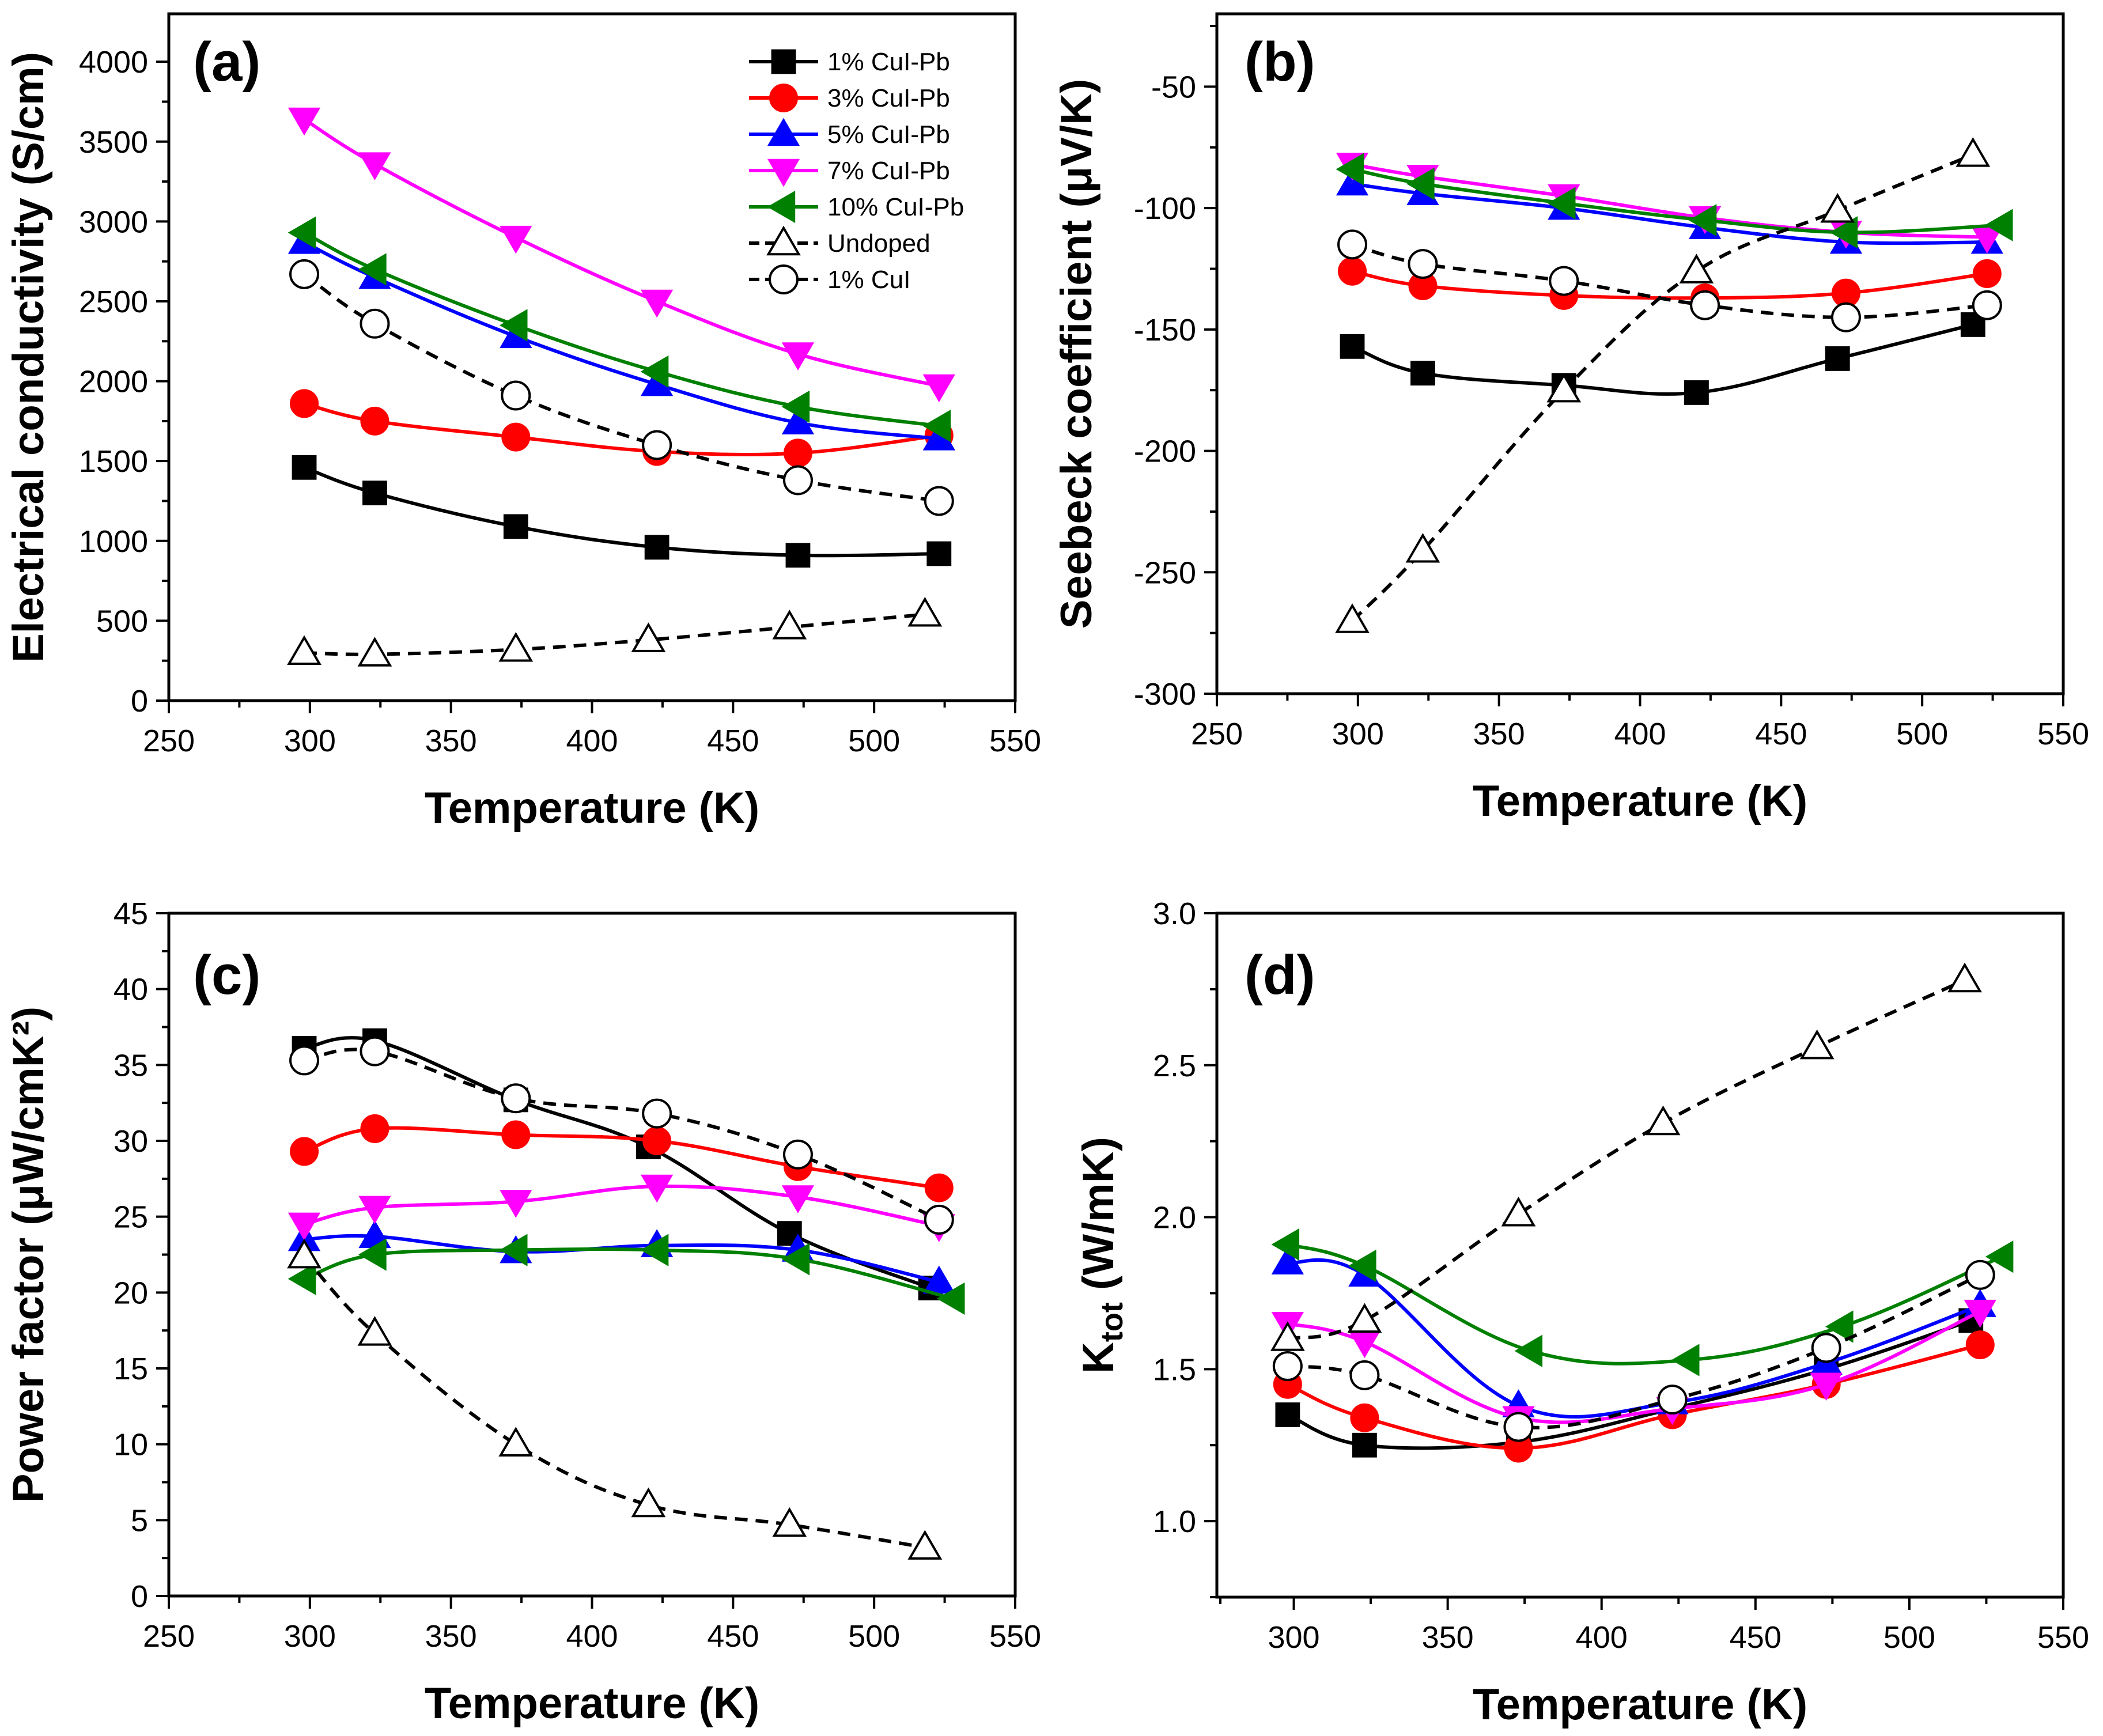 The height and width of the screenshot is (1736, 2103). I want to click on legend-label: 10% CuI-Pb, so click(895, 207).